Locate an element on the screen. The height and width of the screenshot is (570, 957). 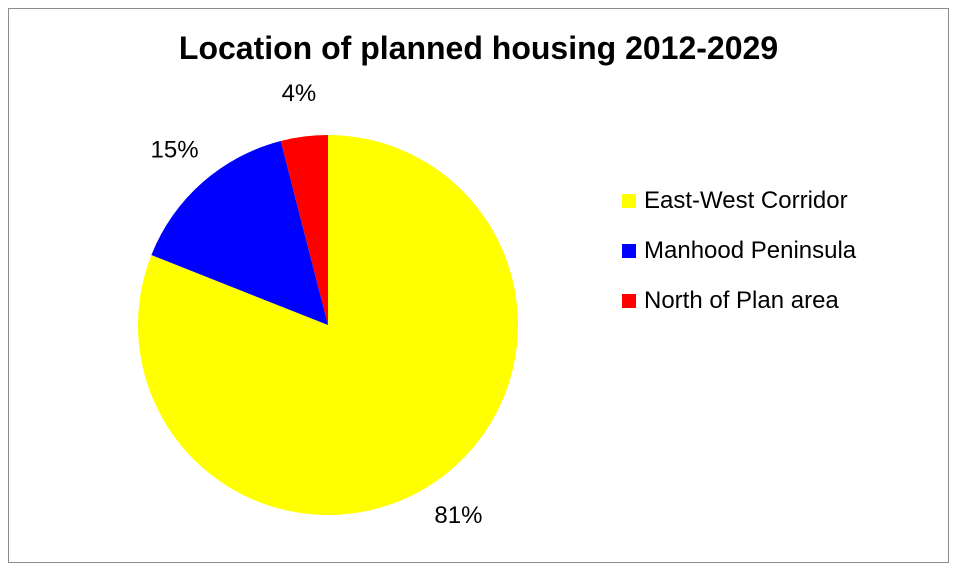
legend-item-manhood-peninsula: Manhood Peninsula is located at coordinates (739, 251).